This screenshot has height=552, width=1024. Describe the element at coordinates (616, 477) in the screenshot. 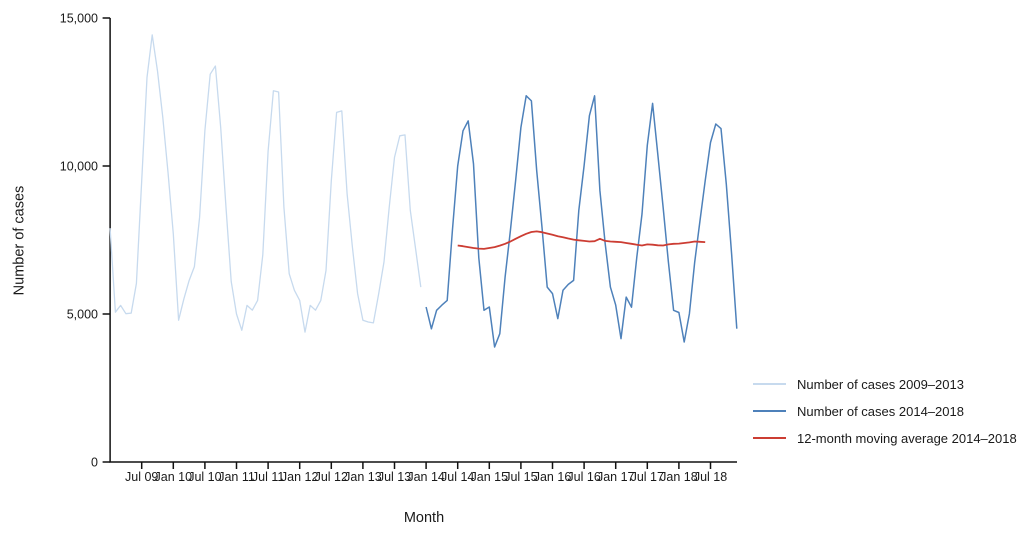

I see `x-tick-label: Jan 17` at that location.